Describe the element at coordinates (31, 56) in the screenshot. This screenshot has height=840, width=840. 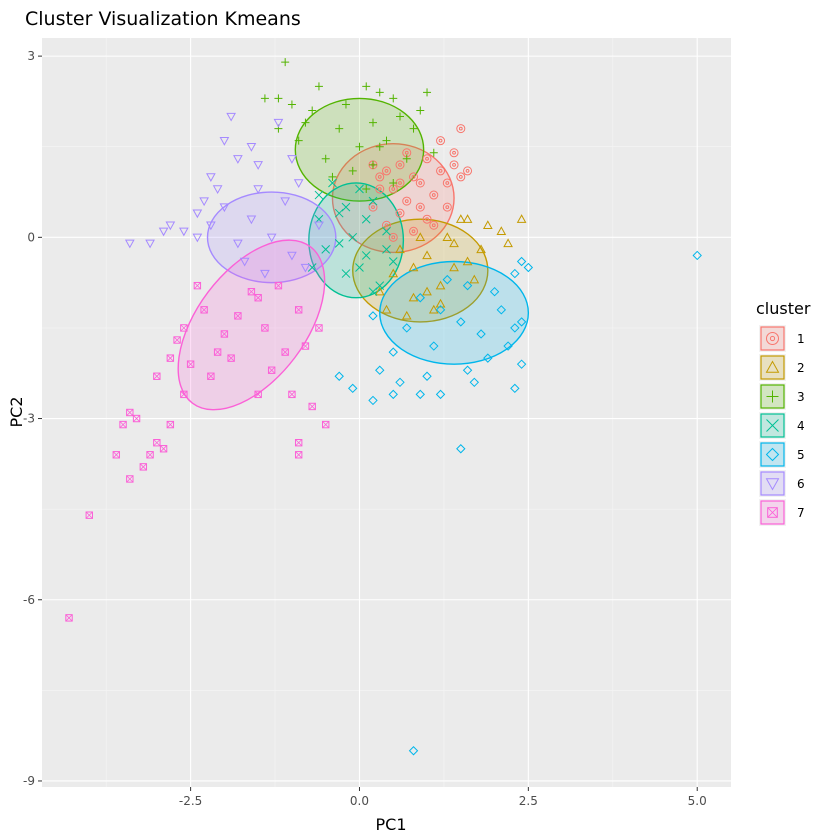
I see `y-tick-label: 3` at that location.